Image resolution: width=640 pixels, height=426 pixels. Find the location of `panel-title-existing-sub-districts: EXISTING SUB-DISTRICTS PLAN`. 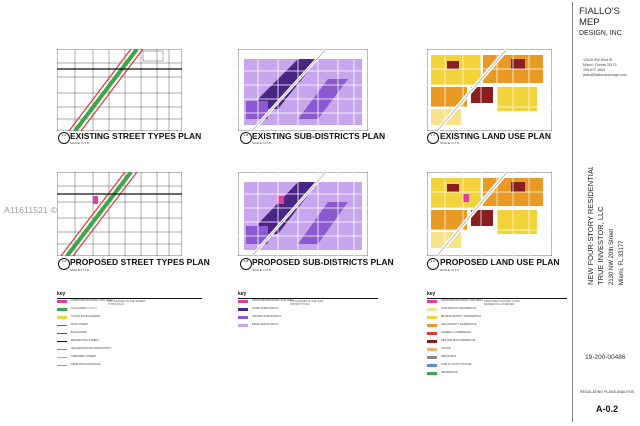

panel-title-existing-sub-districts: EXISTING SUB-DISTRICTS PLAN is located at coordinates (319, 136).